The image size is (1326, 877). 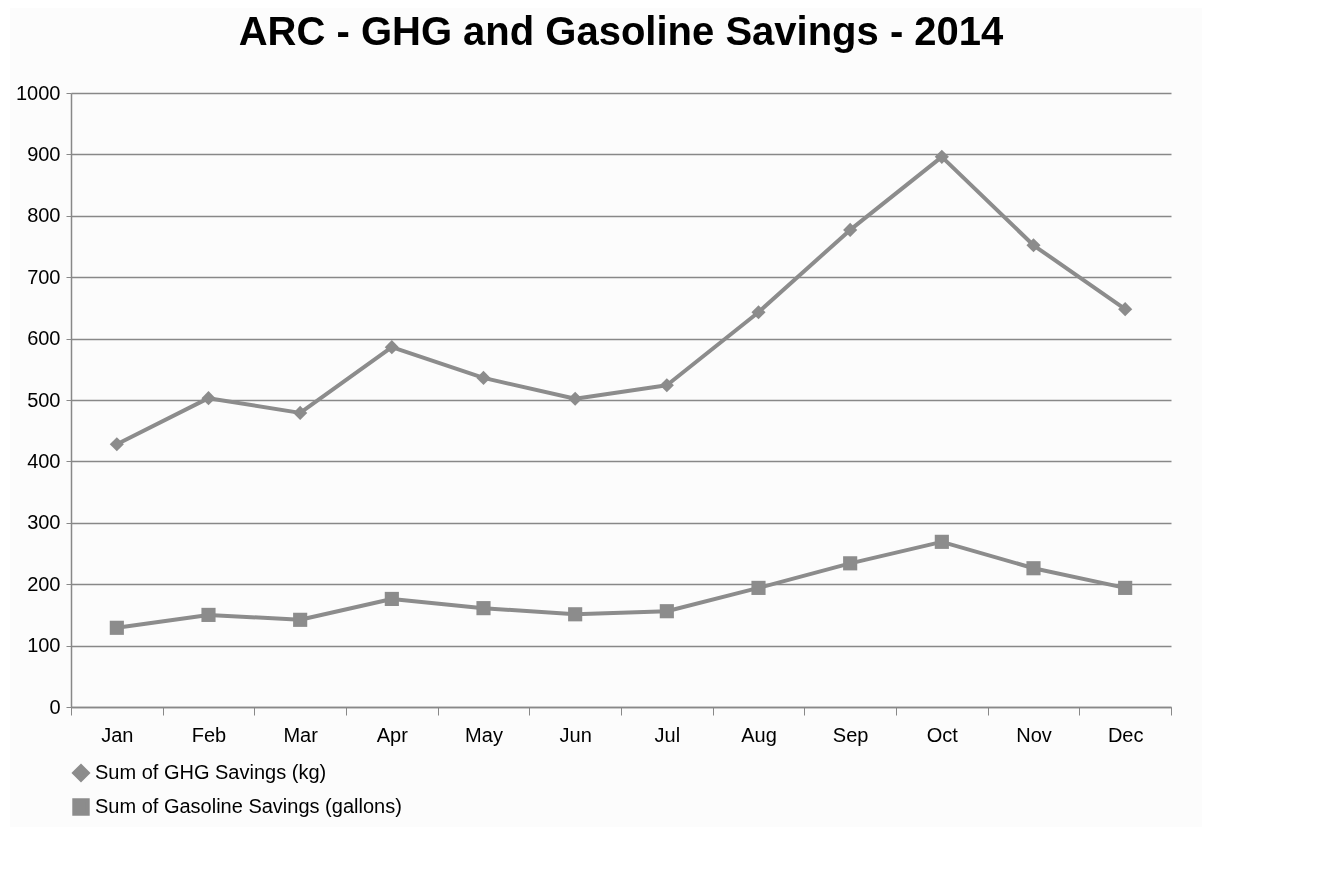 What do you see at coordinates (759, 734) in the screenshot?
I see `x-tick-label: Aug` at bounding box center [759, 734].